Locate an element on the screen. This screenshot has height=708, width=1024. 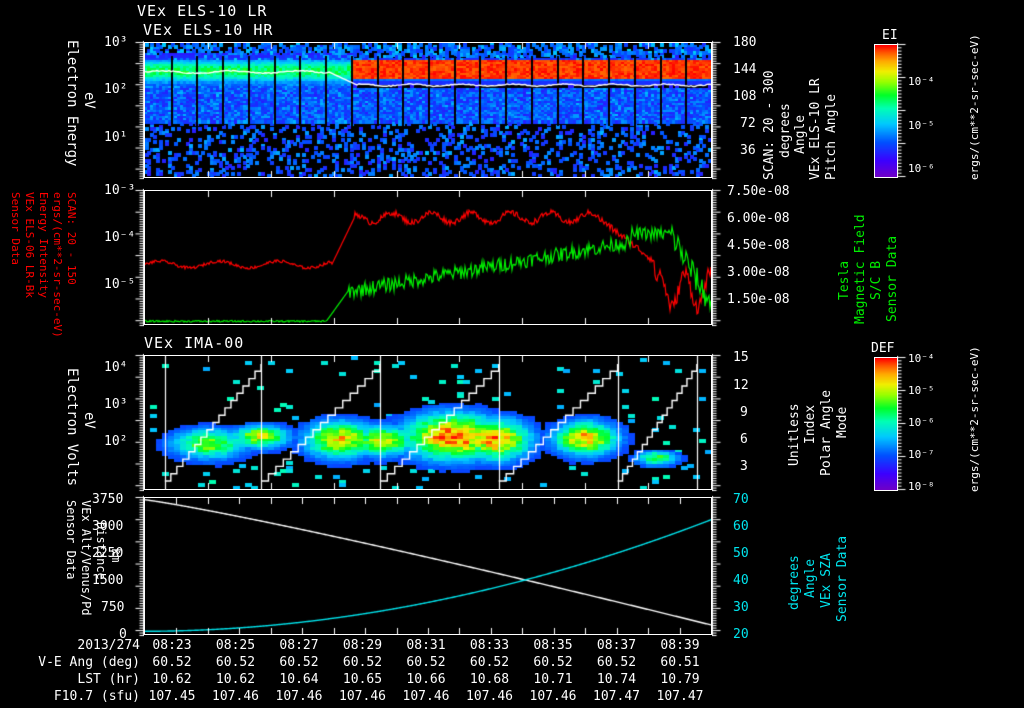
panel1-spectrogram-canvas is located at coordinates (428, 110).